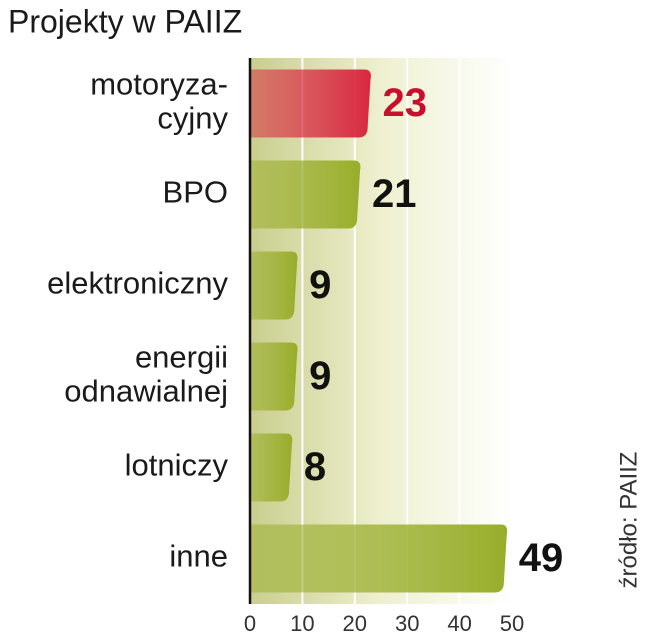 The image size is (650, 640). I want to click on x-tick-label: 40, so click(459, 623).